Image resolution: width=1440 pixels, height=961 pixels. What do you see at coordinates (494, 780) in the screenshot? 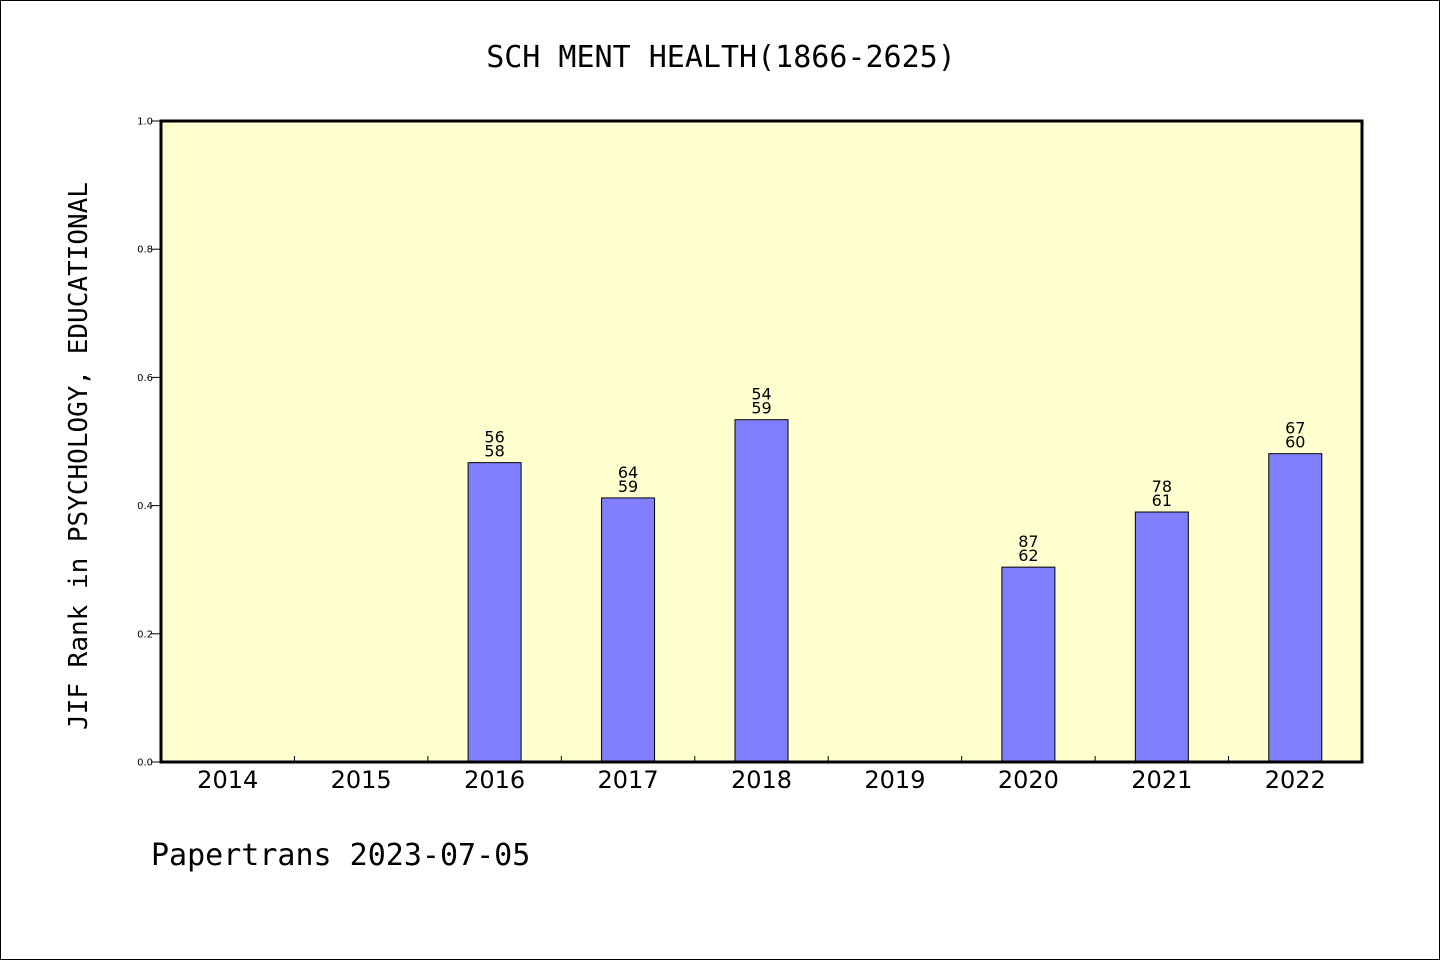
I see `x-tick-label: 2016` at bounding box center [494, 780].